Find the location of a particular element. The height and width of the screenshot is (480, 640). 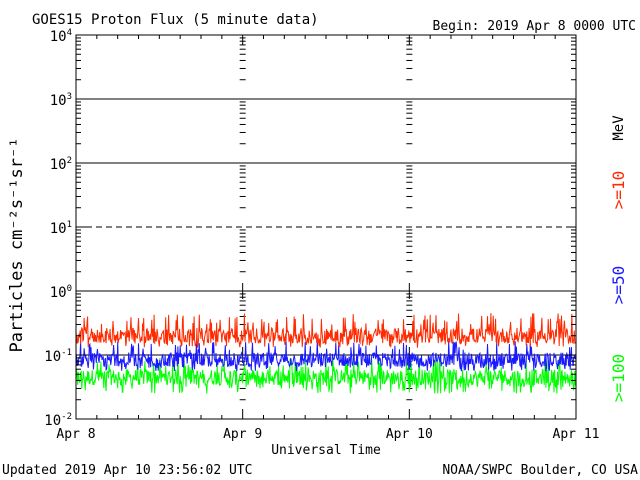

y-tick-label: 10⁴ is located at coordinates (61, 36).